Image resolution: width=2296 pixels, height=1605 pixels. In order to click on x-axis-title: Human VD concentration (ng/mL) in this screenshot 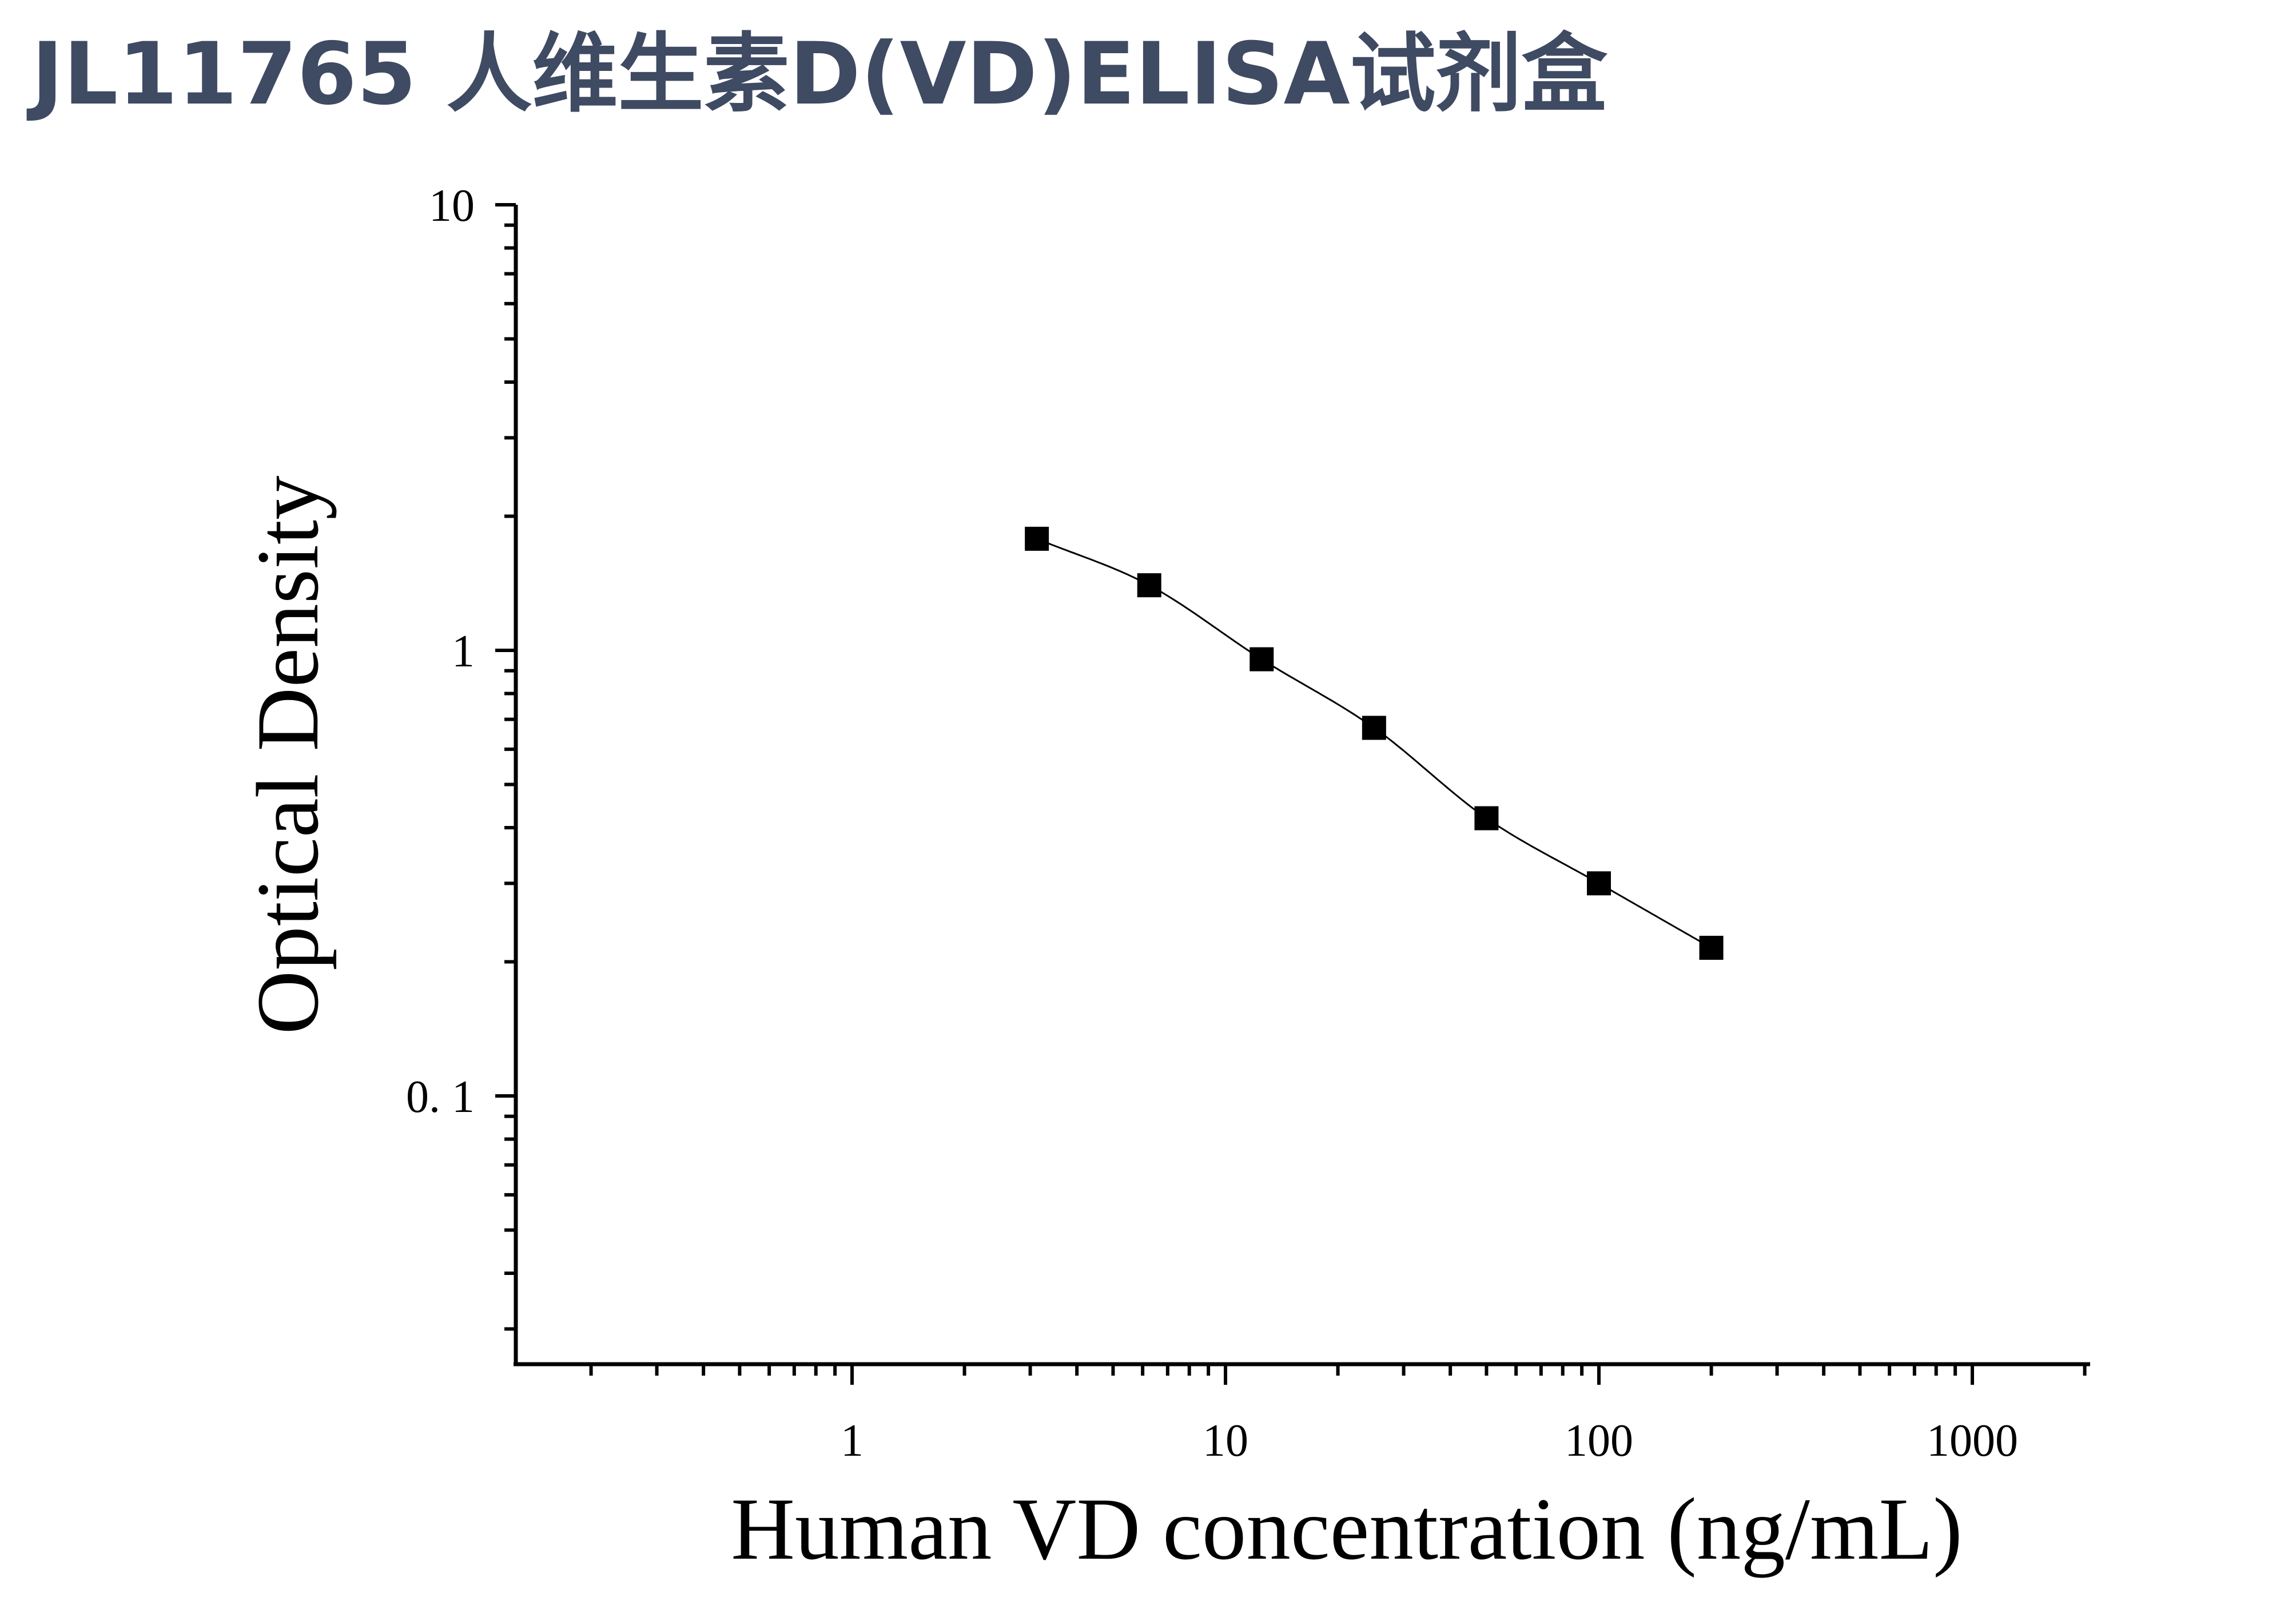, I will do `click(1347, 1529)`.